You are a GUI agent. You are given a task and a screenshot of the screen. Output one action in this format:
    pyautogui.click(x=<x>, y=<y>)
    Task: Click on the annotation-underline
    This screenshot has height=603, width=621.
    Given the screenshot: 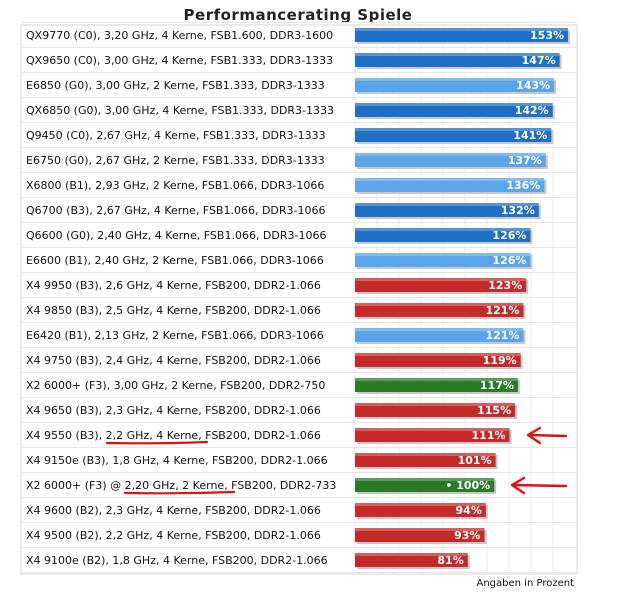 What is the action you would take?
    pyautogui.click(x=179, y=492)
    